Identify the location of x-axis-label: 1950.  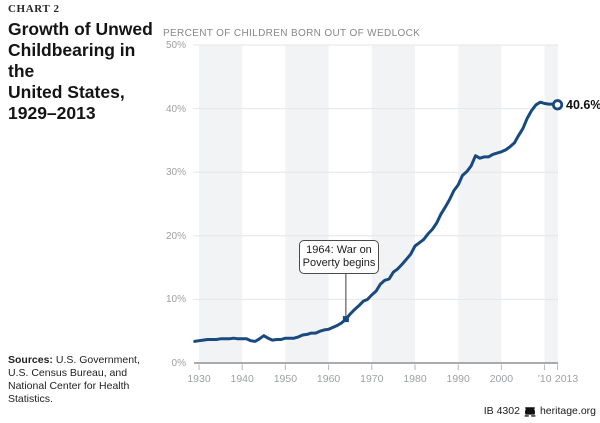
(285, 379).